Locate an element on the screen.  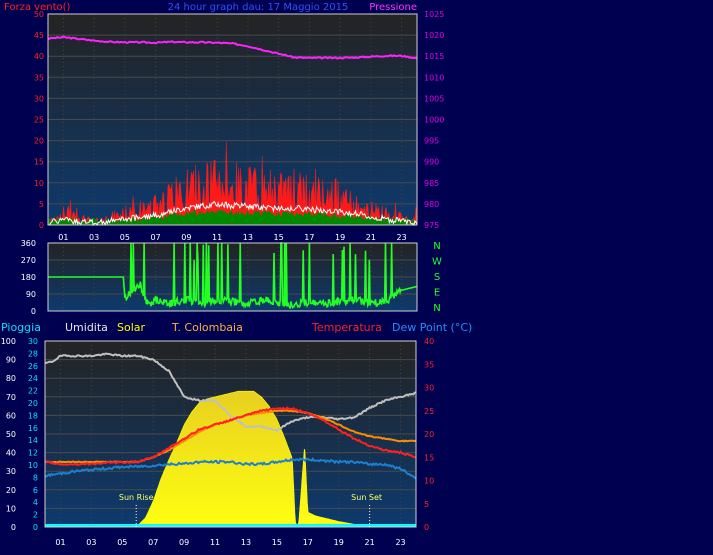
temperature-tick-label: 0 is located at coordinates (426, 527).